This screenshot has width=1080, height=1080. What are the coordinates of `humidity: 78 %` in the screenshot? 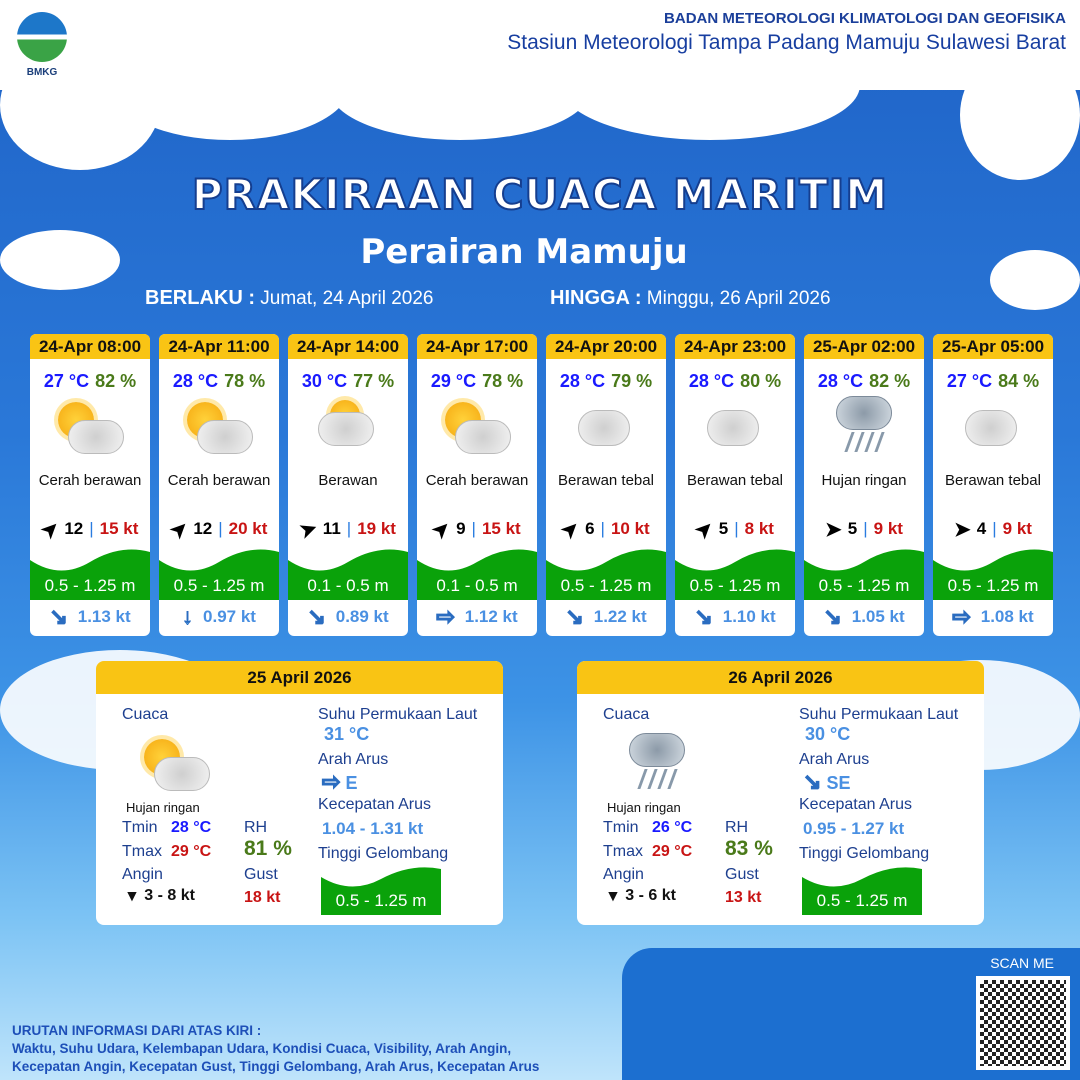 It's located at (245, 381).